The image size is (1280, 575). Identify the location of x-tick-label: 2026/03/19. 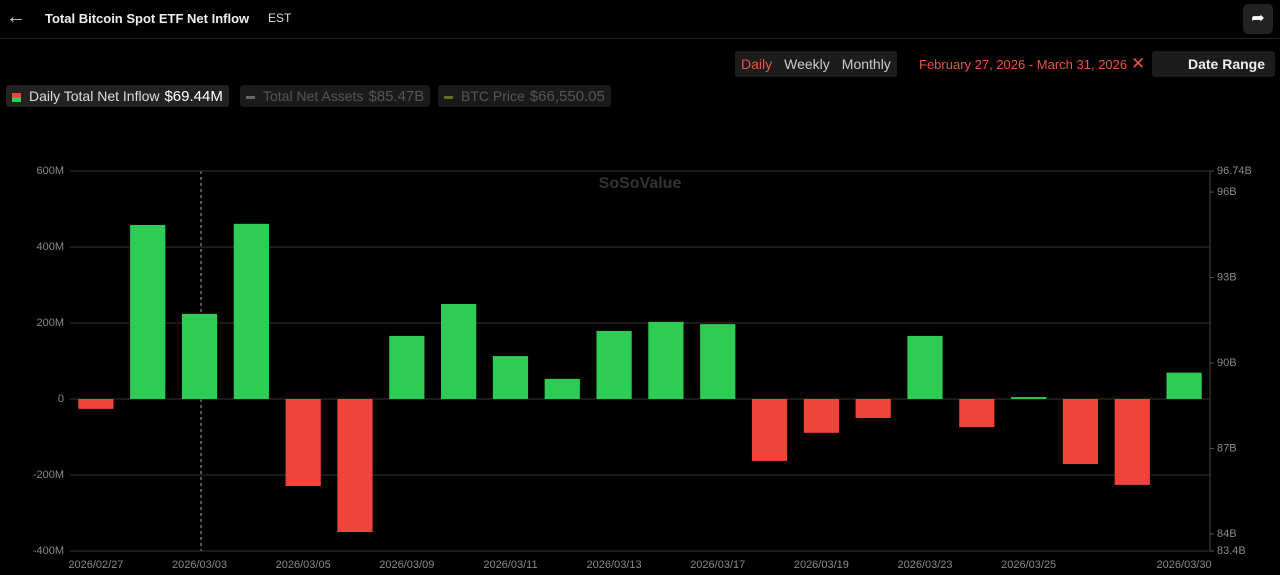
(821, 565).